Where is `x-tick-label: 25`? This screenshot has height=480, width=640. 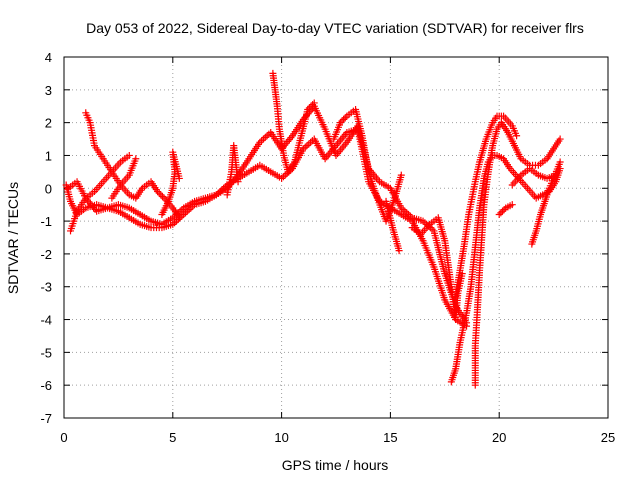 x-tick-label: 25 is located at coordinates (608, 437).